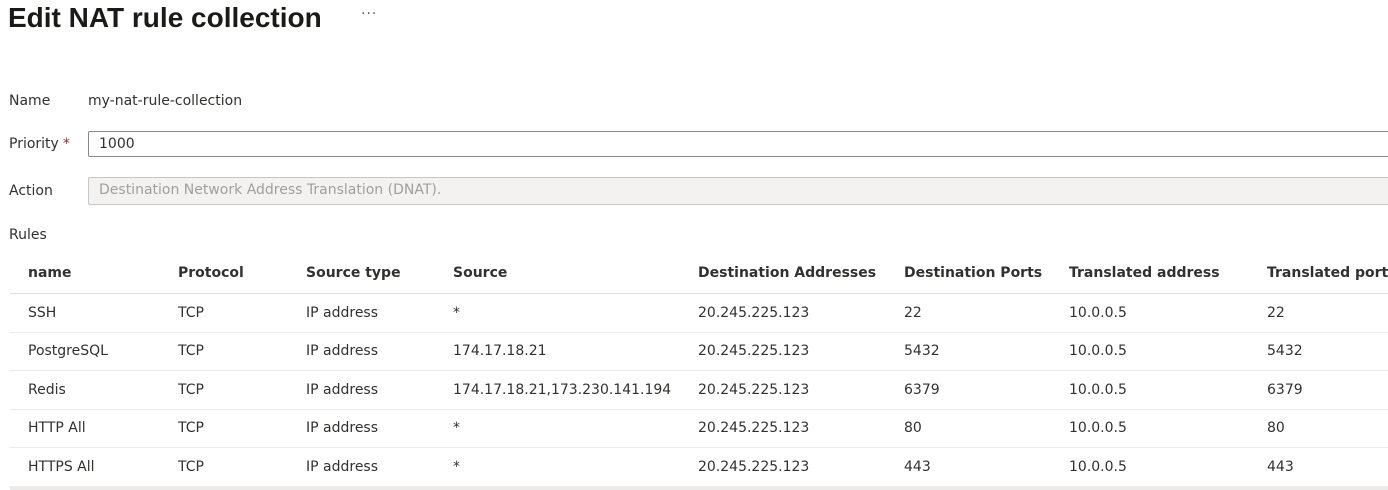 This screenshot has width=1388, height=490. Describe the element at coordinates (369, 14) in the screenshot. I see `ellipsis-icon: ···` at that location.